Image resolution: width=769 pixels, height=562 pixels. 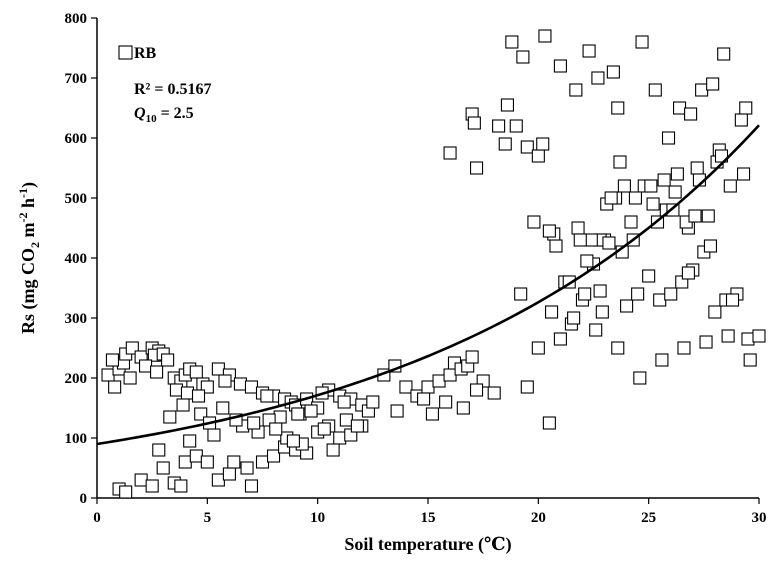 I want to click on y-tick-label: 800, so click(x=76, y=19).